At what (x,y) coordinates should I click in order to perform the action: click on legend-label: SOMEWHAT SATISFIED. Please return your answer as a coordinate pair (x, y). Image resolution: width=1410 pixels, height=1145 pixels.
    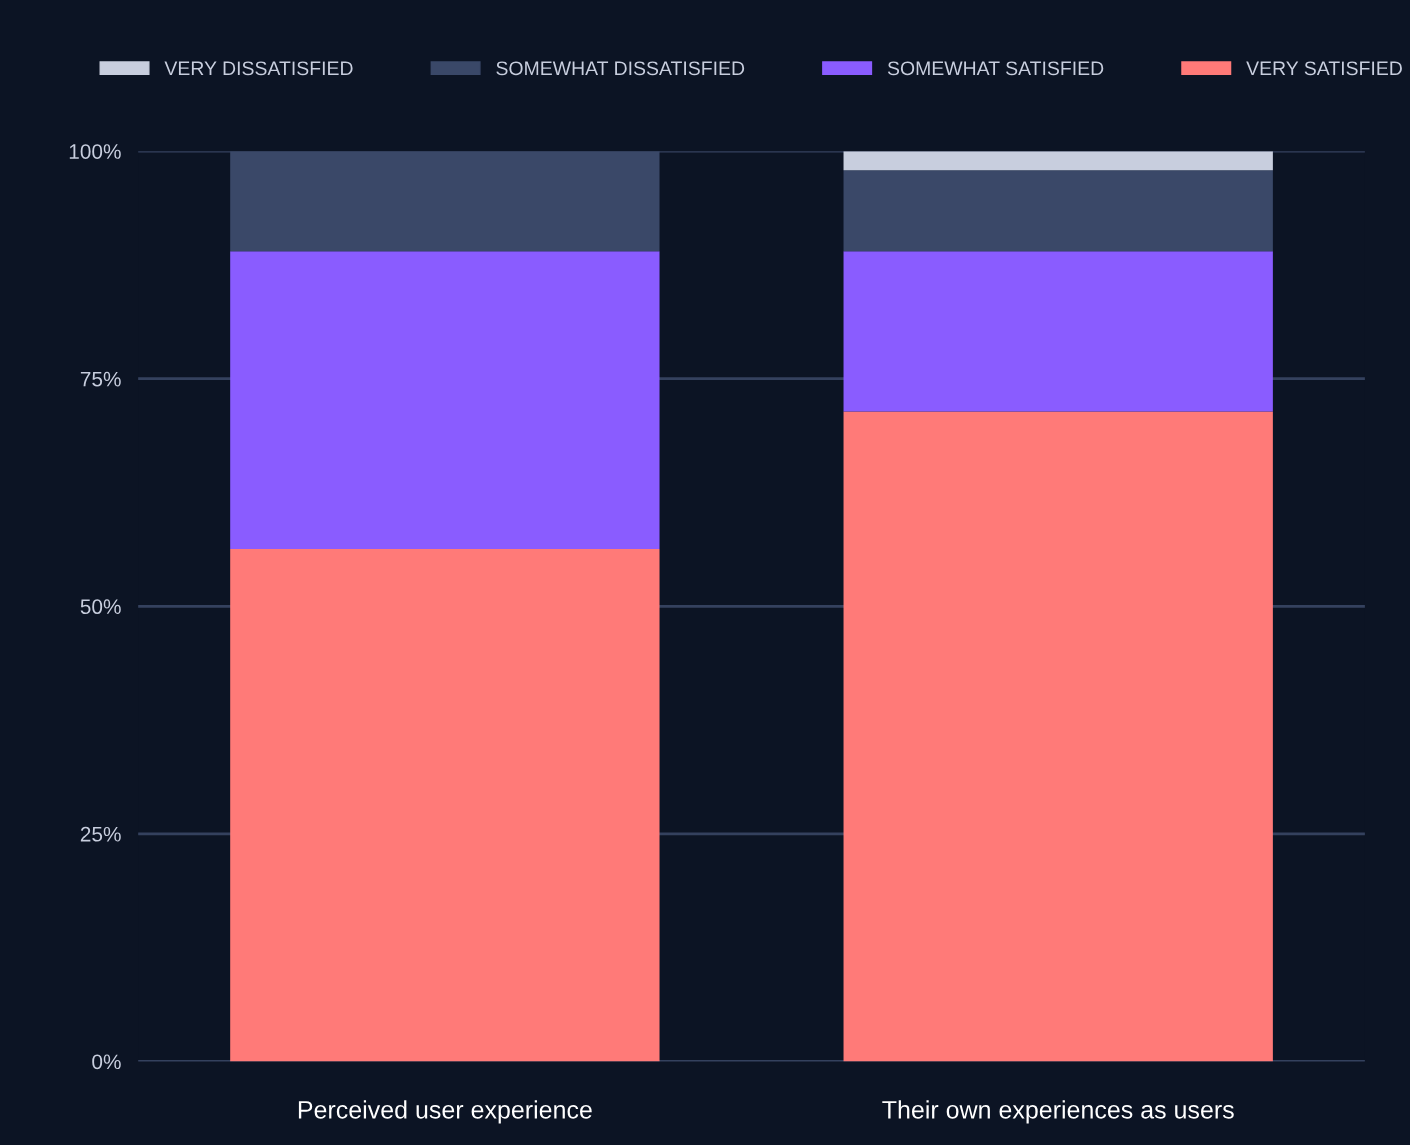
    Looking at the image, I should click on (995, 68).